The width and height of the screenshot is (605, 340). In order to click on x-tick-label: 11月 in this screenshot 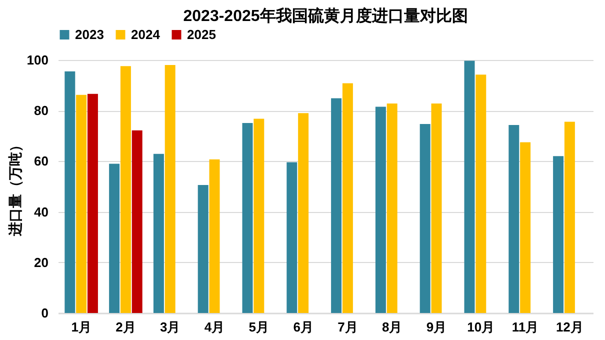, I will do `click(525, 327)`.